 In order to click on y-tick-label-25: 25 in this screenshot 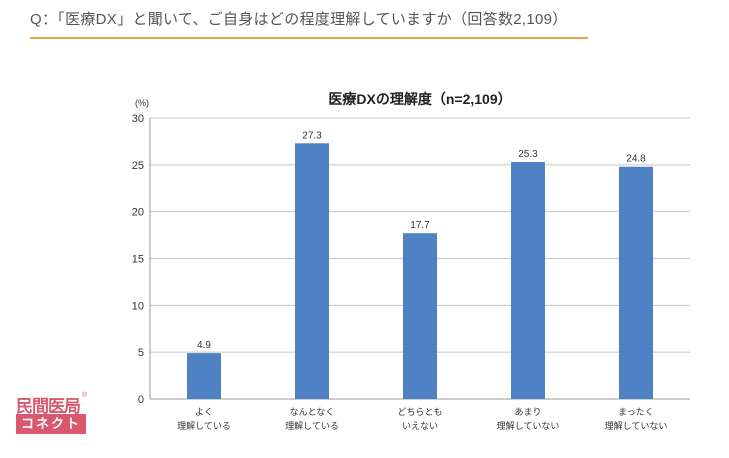, I will do `click(138, 166)`.